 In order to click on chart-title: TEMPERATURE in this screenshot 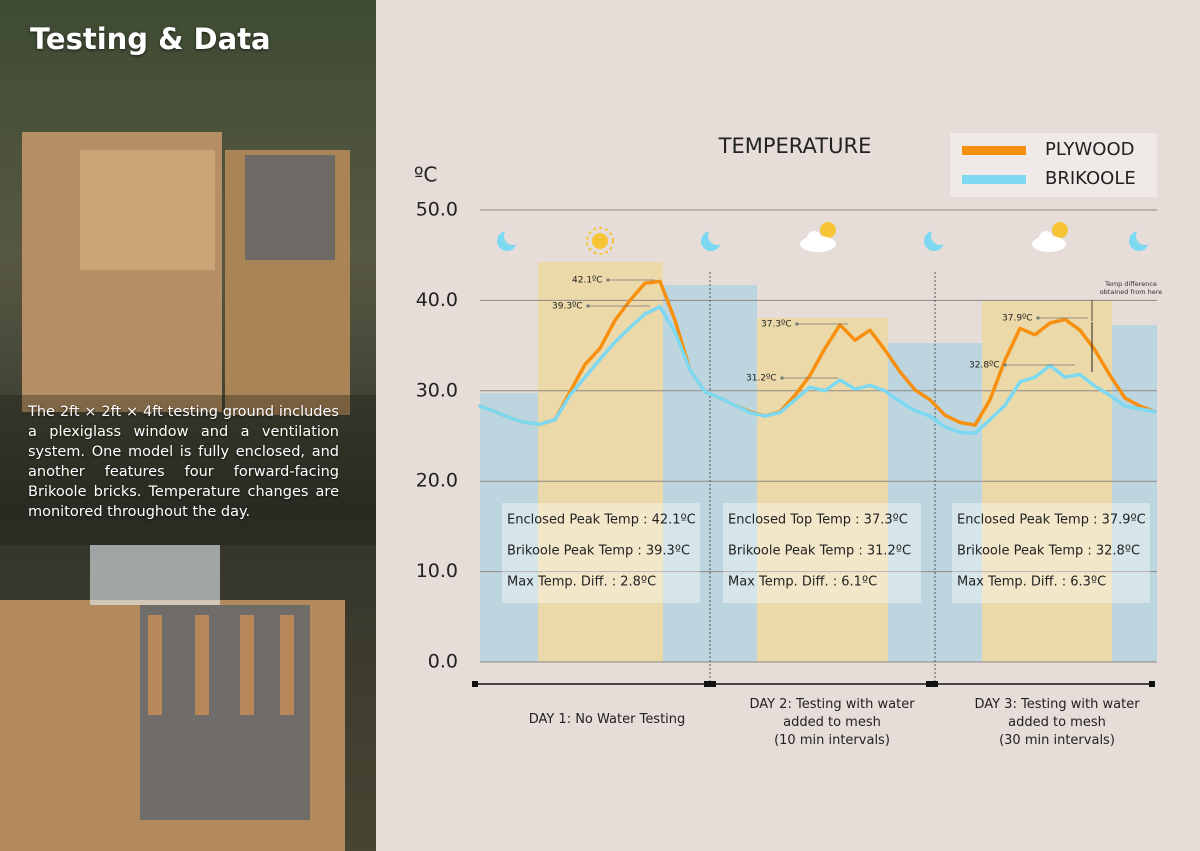, I will do `click(795, 146)`.